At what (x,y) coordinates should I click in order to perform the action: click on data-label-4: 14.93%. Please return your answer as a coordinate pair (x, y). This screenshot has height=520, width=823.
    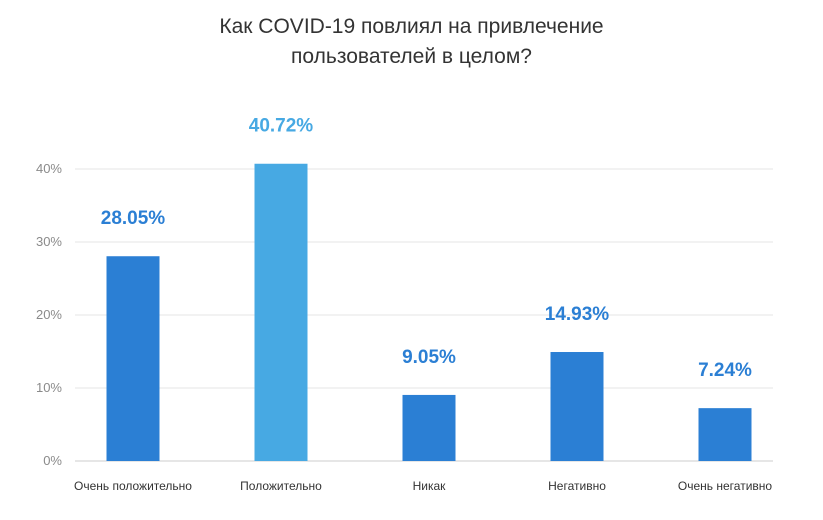
    Looking at the image, I should click on (577, 314).